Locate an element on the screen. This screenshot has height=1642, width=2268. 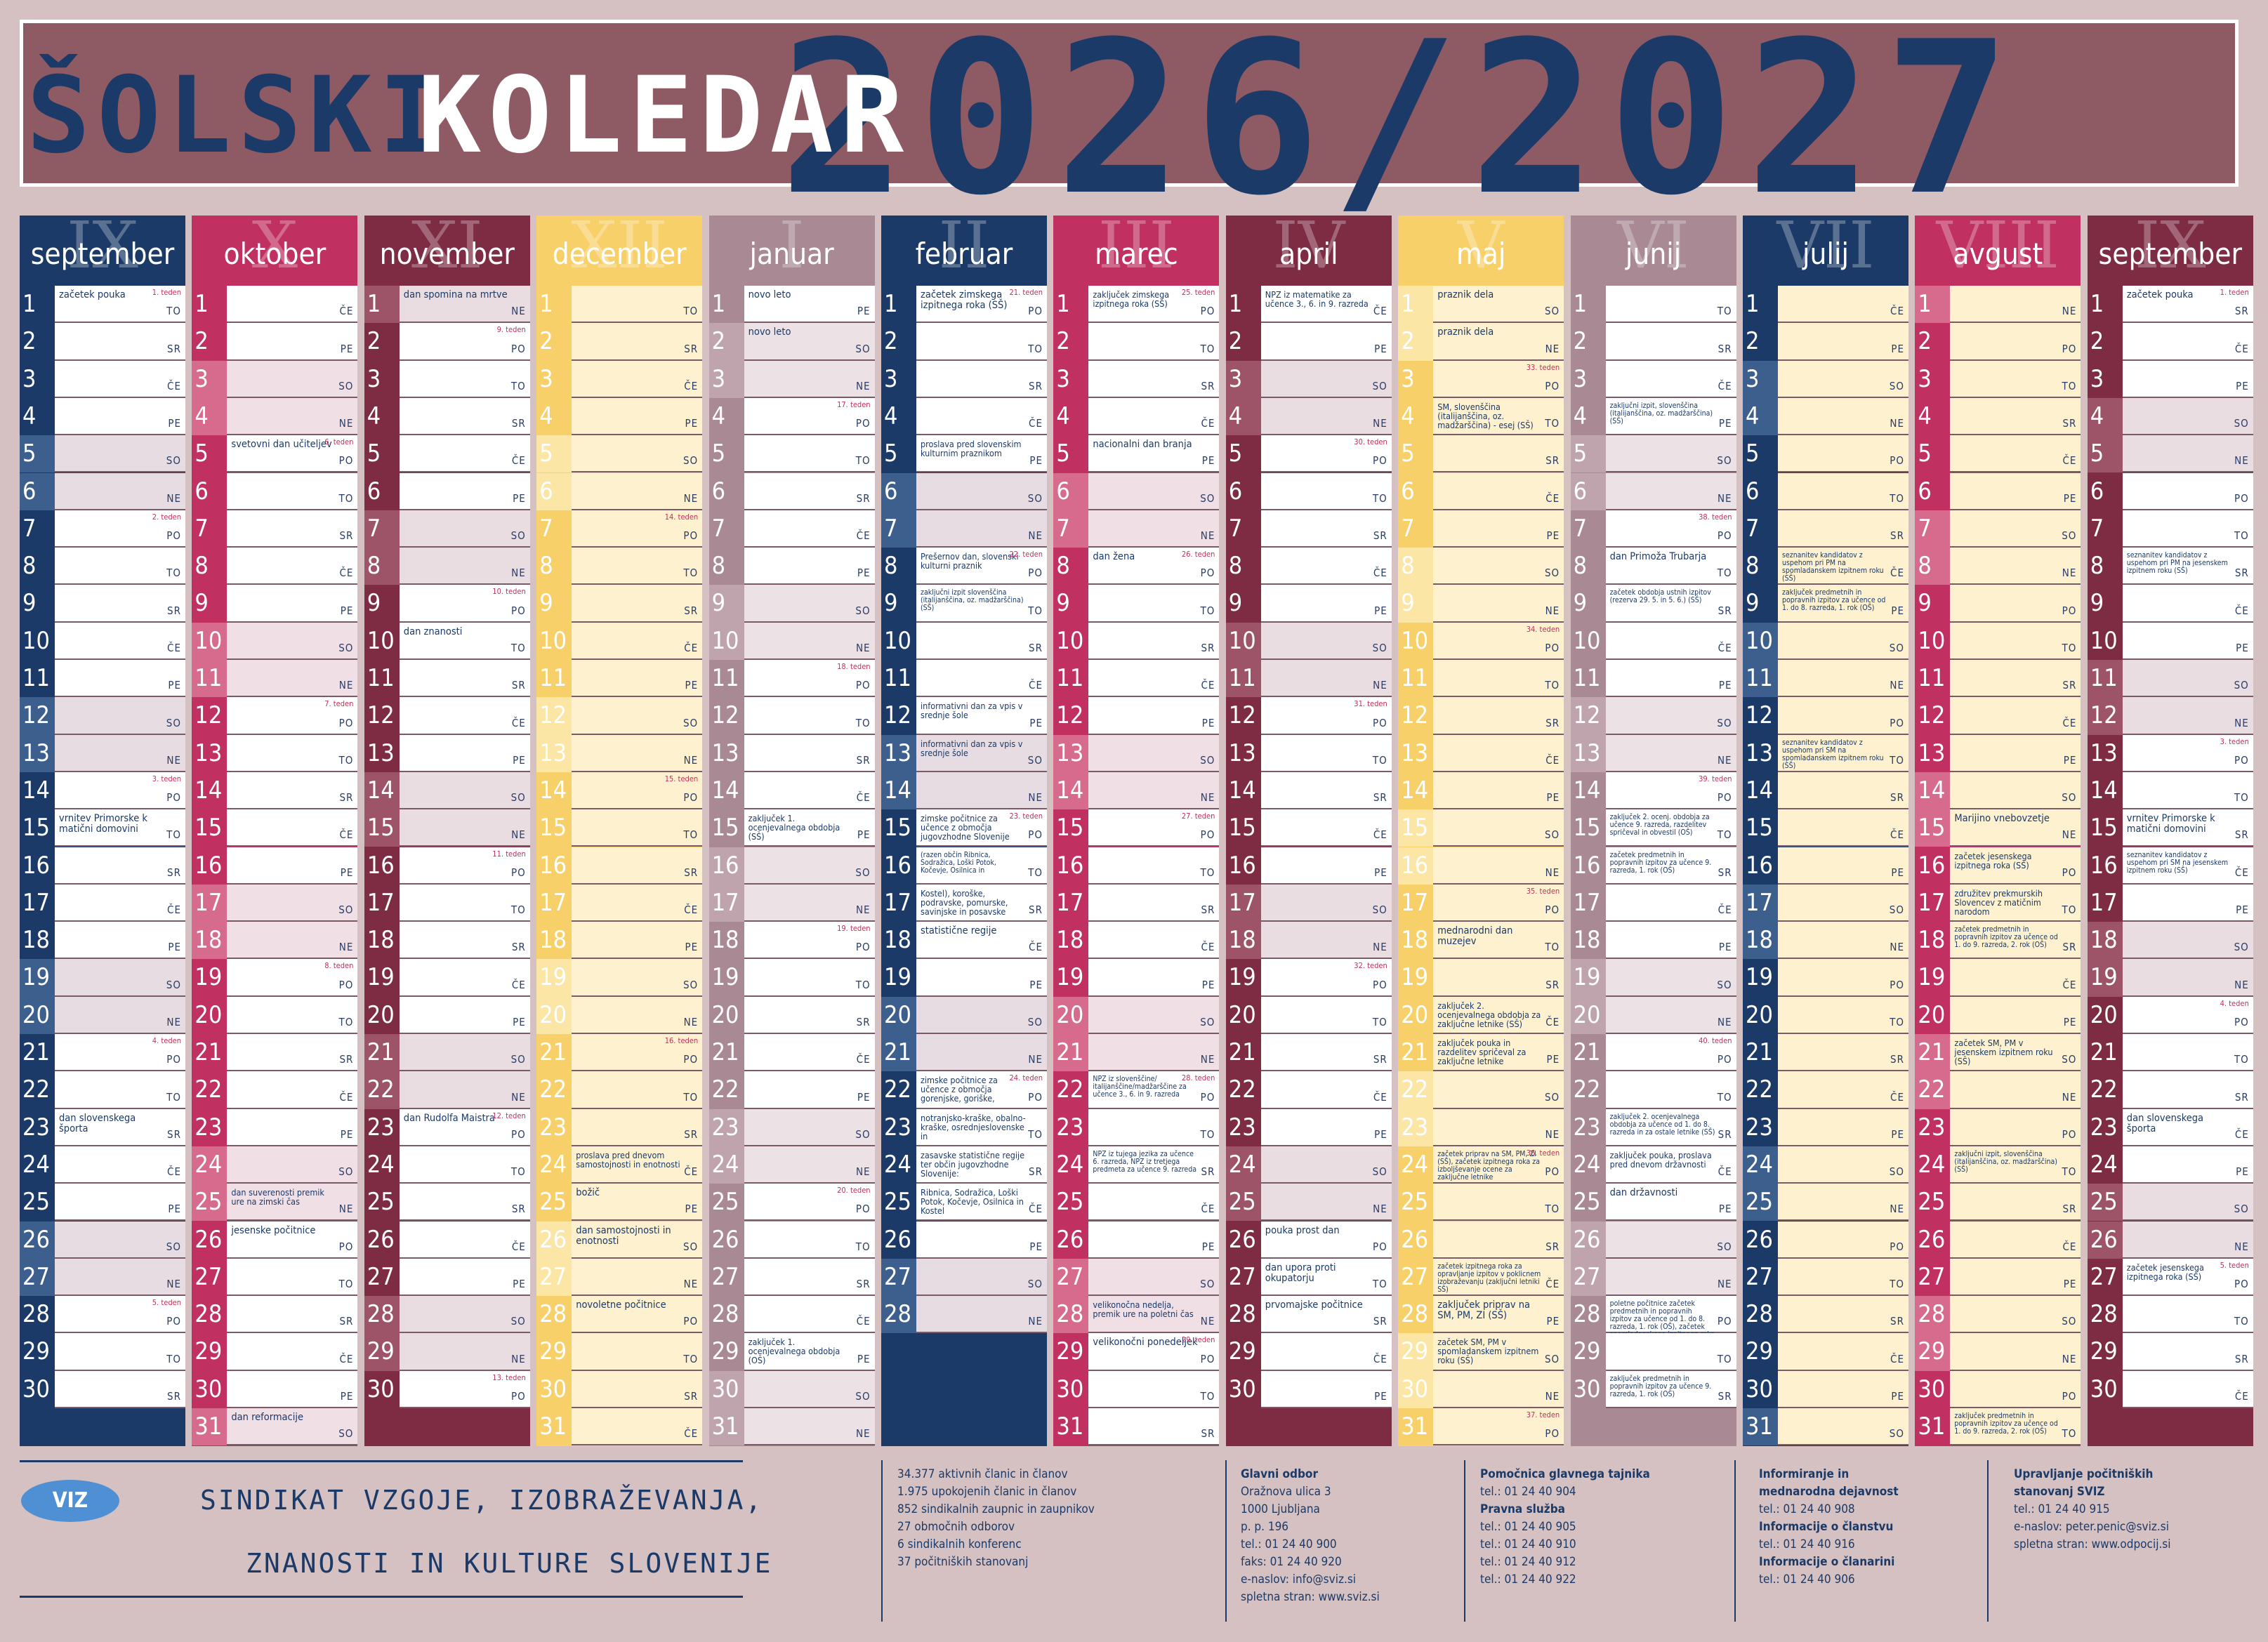
day-row: 2 novo leto SO is located at coordinates (792, 342).